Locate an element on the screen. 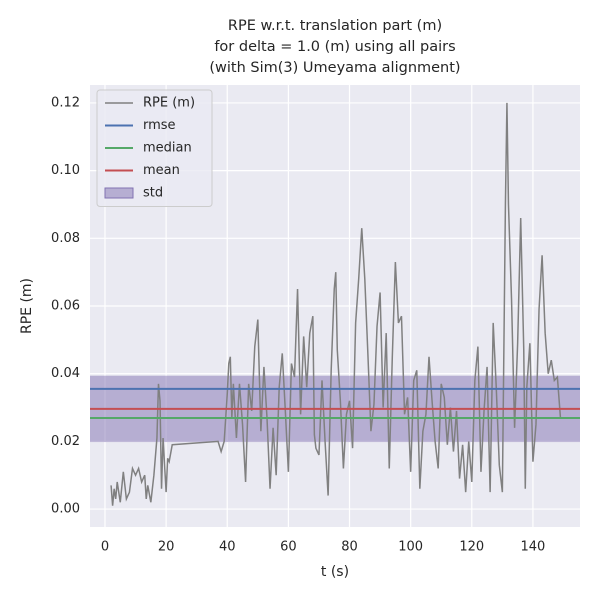  legend-swatch is located at coordinates (119, 193).